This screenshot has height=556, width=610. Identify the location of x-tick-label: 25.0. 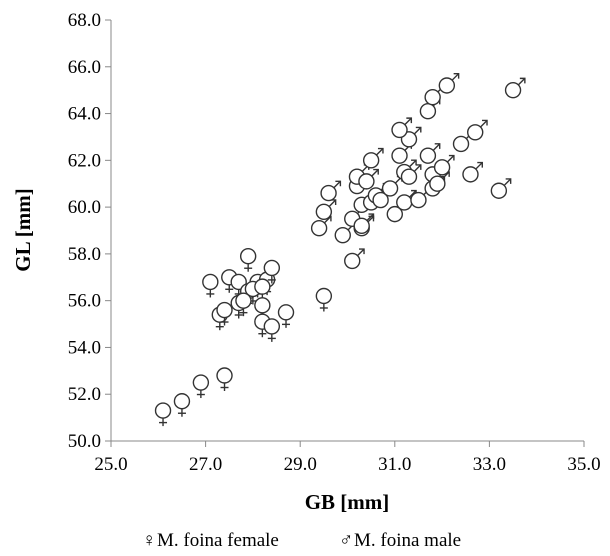
(110, 464).